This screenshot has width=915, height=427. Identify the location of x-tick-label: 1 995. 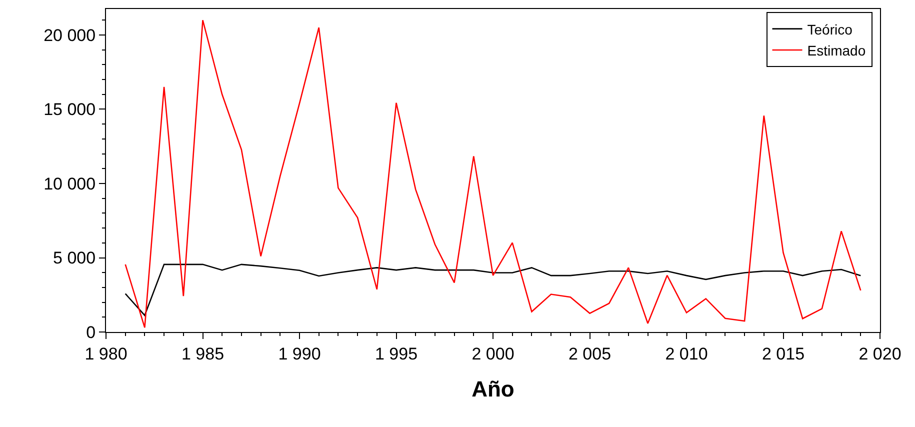
(396, 354).